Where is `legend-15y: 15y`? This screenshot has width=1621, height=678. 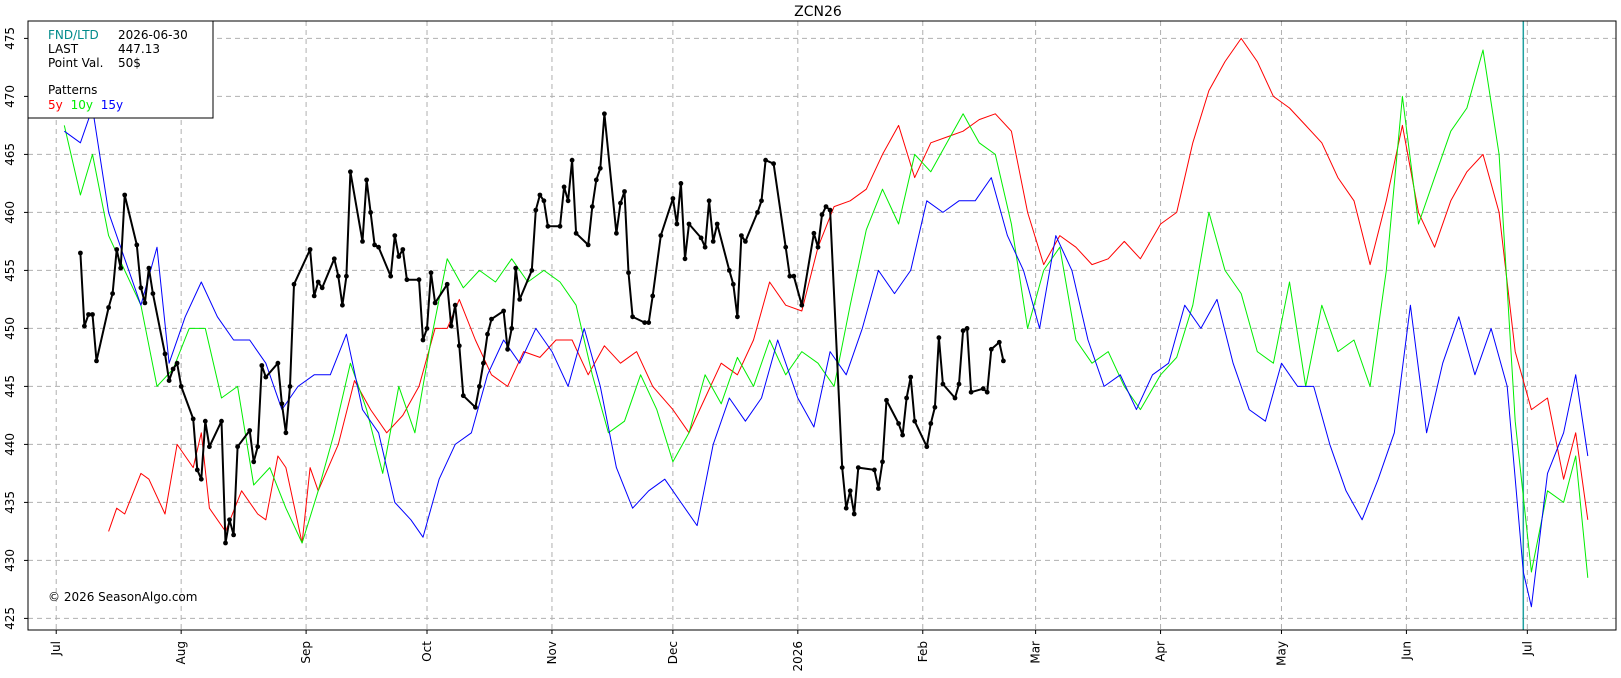 legend-15y: 15y is located at coordinates (112, 105).